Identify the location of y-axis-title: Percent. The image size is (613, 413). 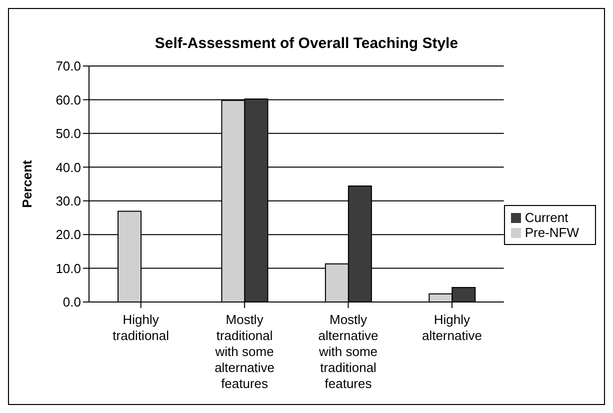
(27, 183).